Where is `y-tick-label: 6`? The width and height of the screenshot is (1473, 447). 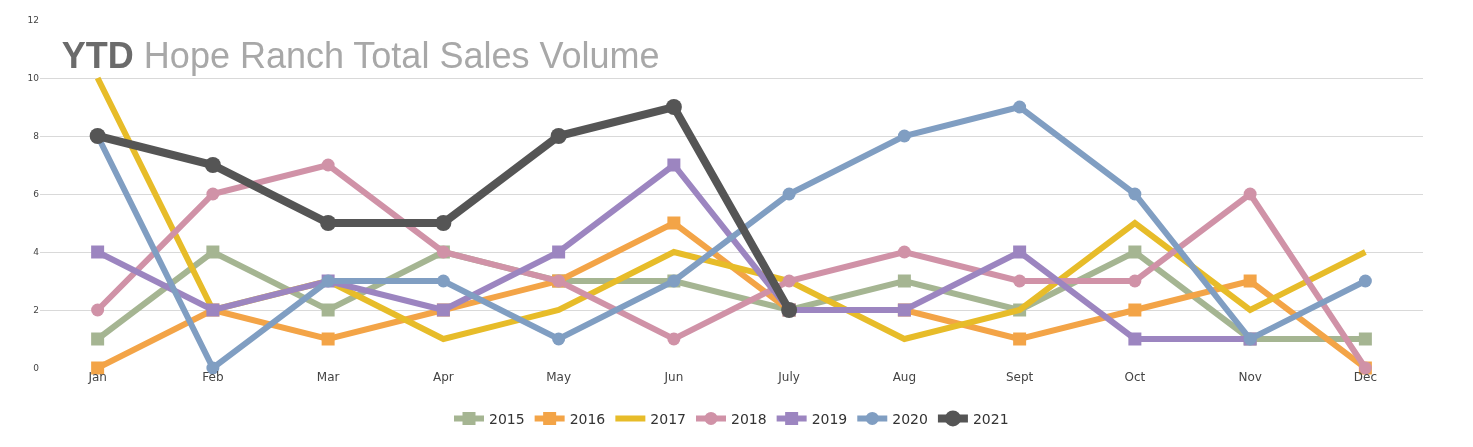 y-tick-label: 6 is located at coordinates (36, 194).